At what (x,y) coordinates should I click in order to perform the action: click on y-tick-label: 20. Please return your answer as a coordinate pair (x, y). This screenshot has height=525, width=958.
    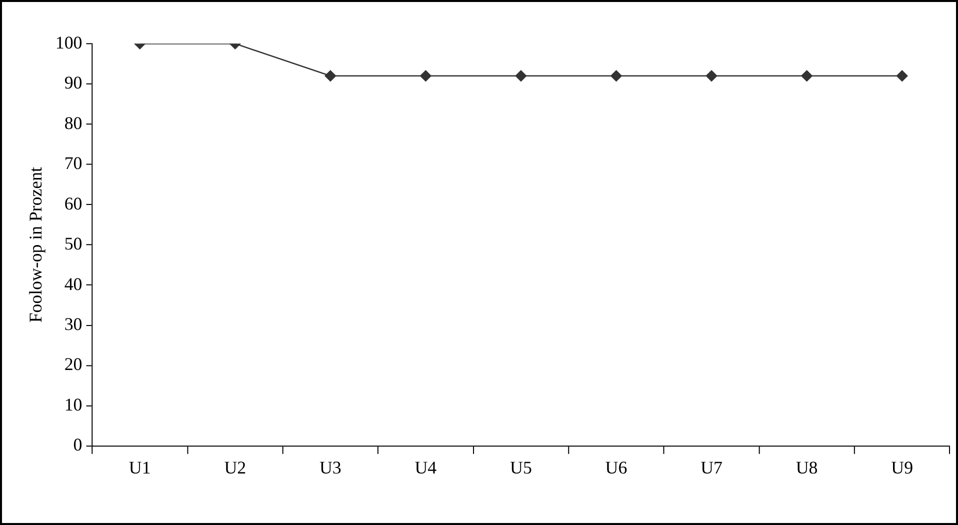
    Looking at the image, I should click on (73, 364).